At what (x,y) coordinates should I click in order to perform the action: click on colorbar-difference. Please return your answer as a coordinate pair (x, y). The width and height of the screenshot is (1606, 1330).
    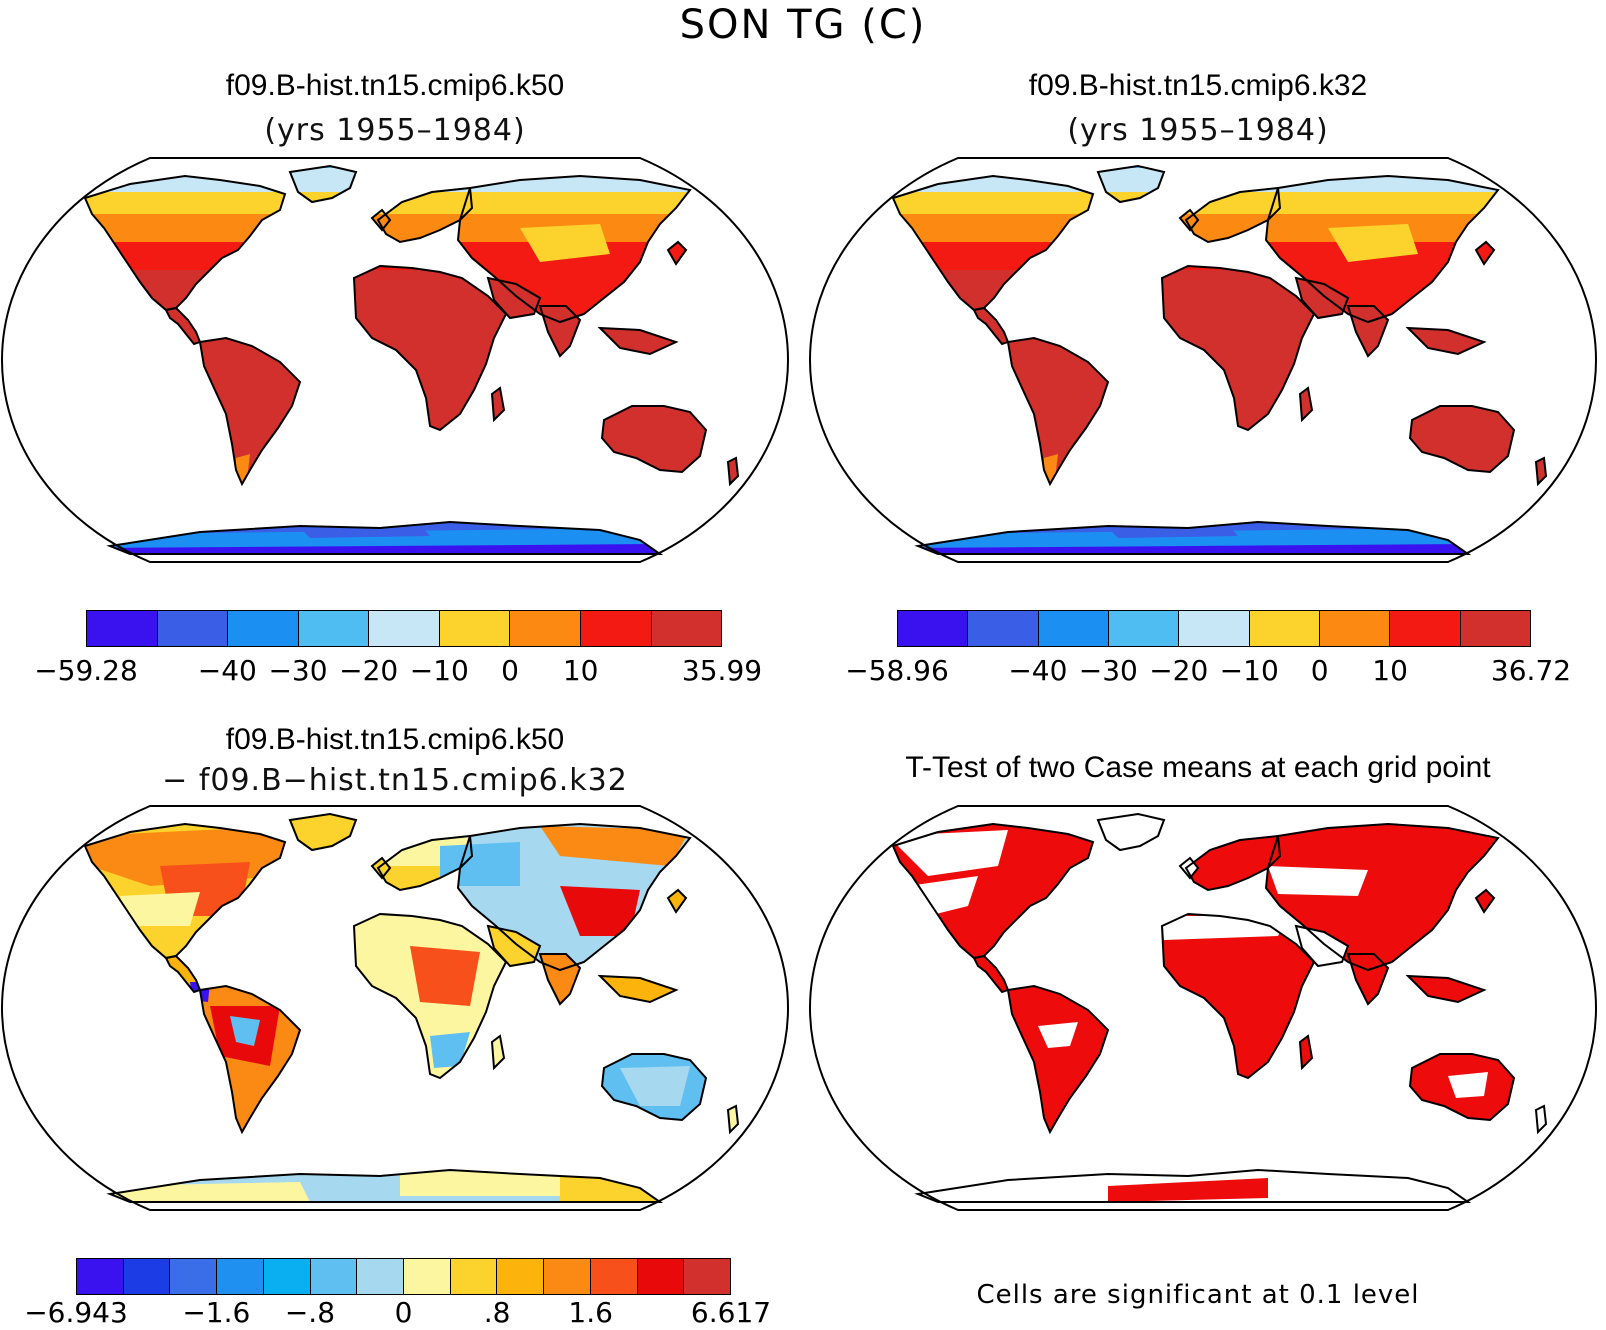
    Looking at the image, I should click on (403, 1276).